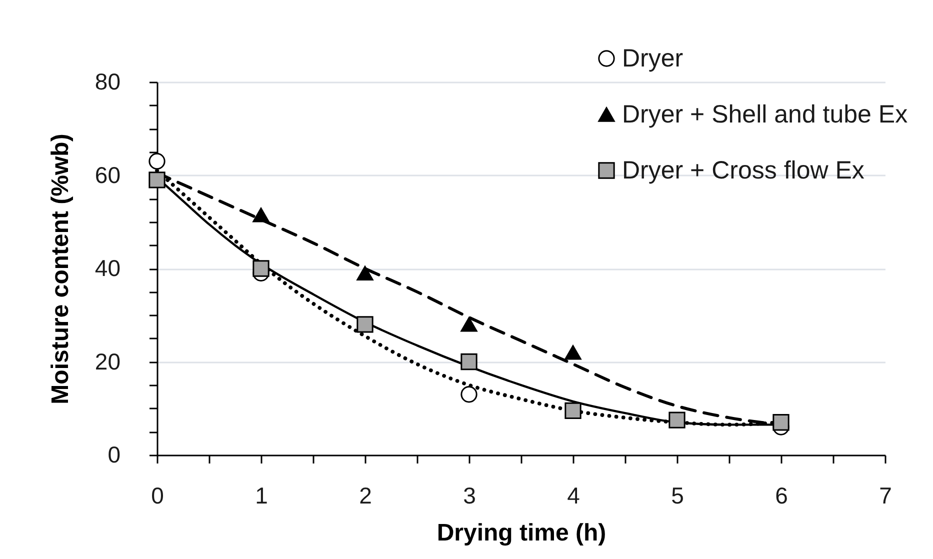 This screenshot has height=559, width=933. Describe the element at coordinates (653, 58) in the screenshot. I see `legend-label: Dryer` at that location.